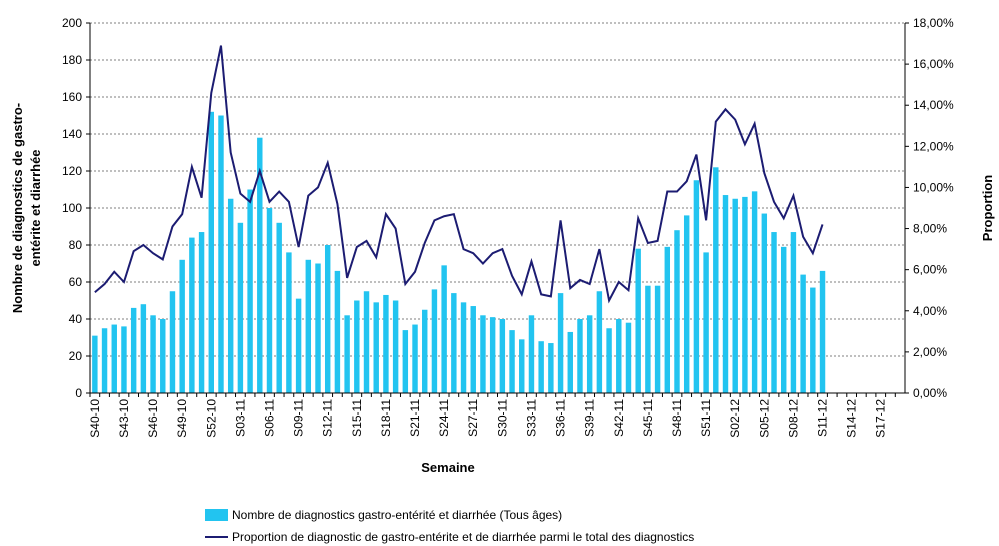  I want to click on y2-tick-label: 10,00%, so click(933, 187).